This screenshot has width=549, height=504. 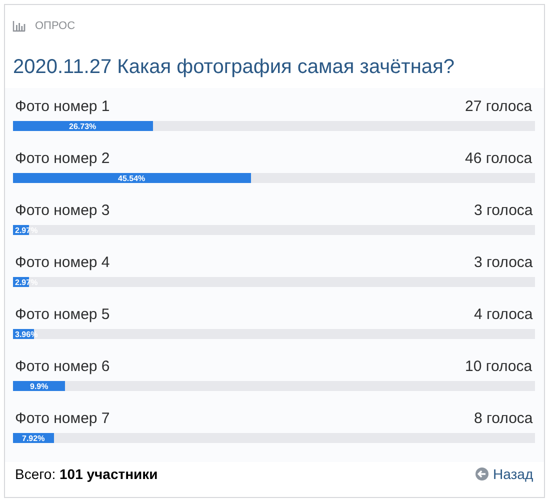 I want to click on annotation: 46 голоса, so click(x=499, y=158).